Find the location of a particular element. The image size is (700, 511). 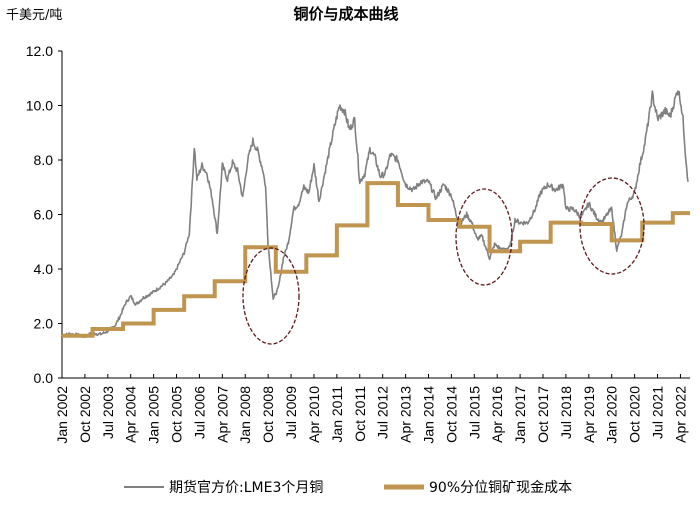

y-tick-label: 0.0 is located at coordinates (44, 378).